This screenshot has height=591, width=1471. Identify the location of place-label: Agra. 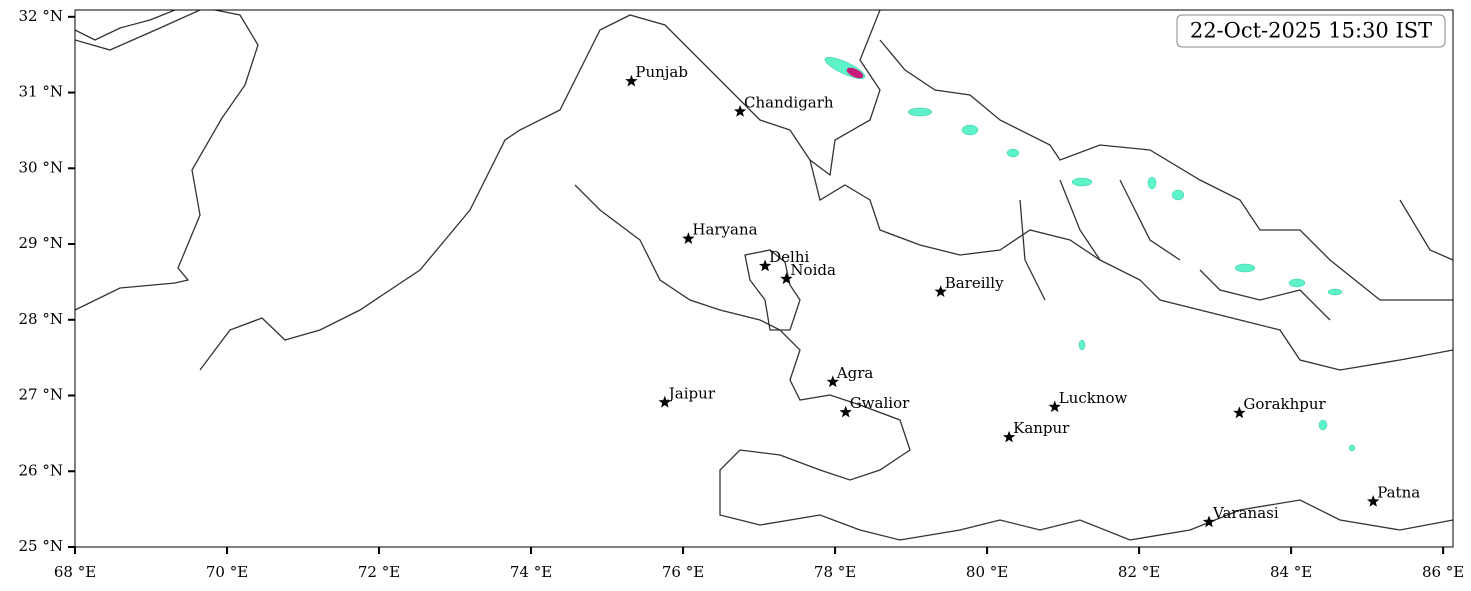
(855, 373).